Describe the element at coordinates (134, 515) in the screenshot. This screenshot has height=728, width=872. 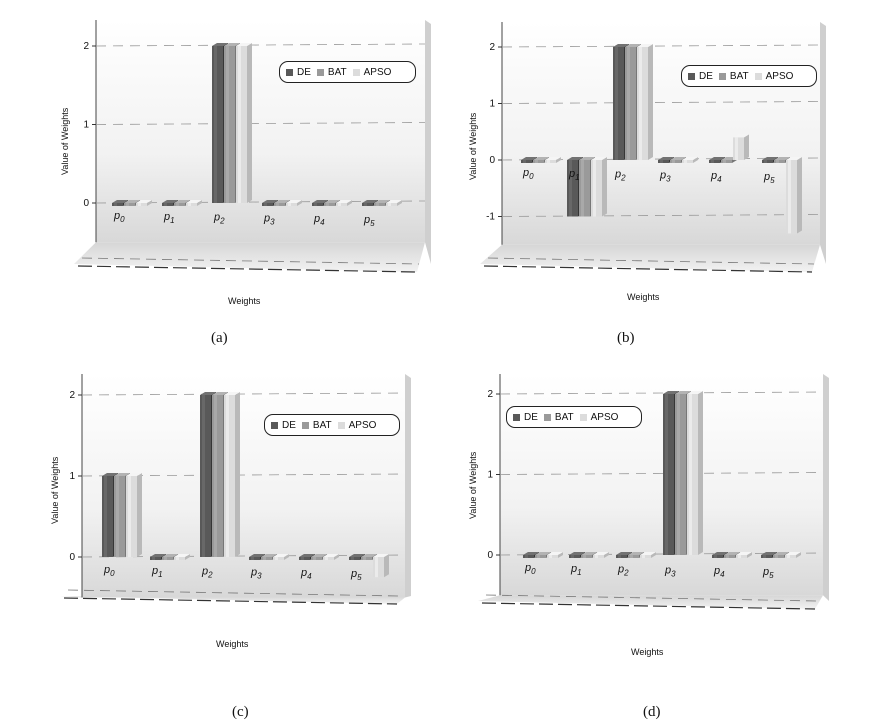
I see `bar-c-p0-apso` at that location.